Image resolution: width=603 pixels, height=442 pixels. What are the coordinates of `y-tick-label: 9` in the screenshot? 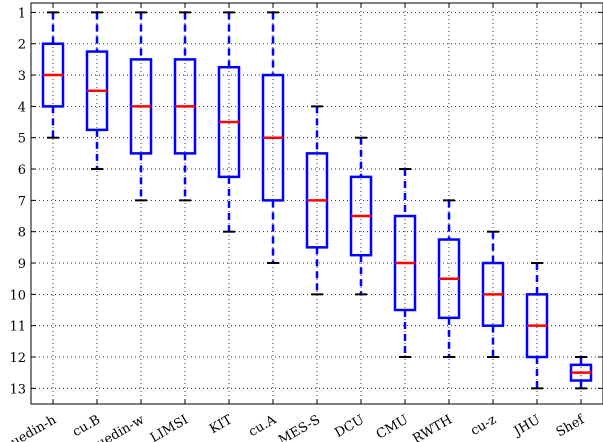 It's located at (22, 264).